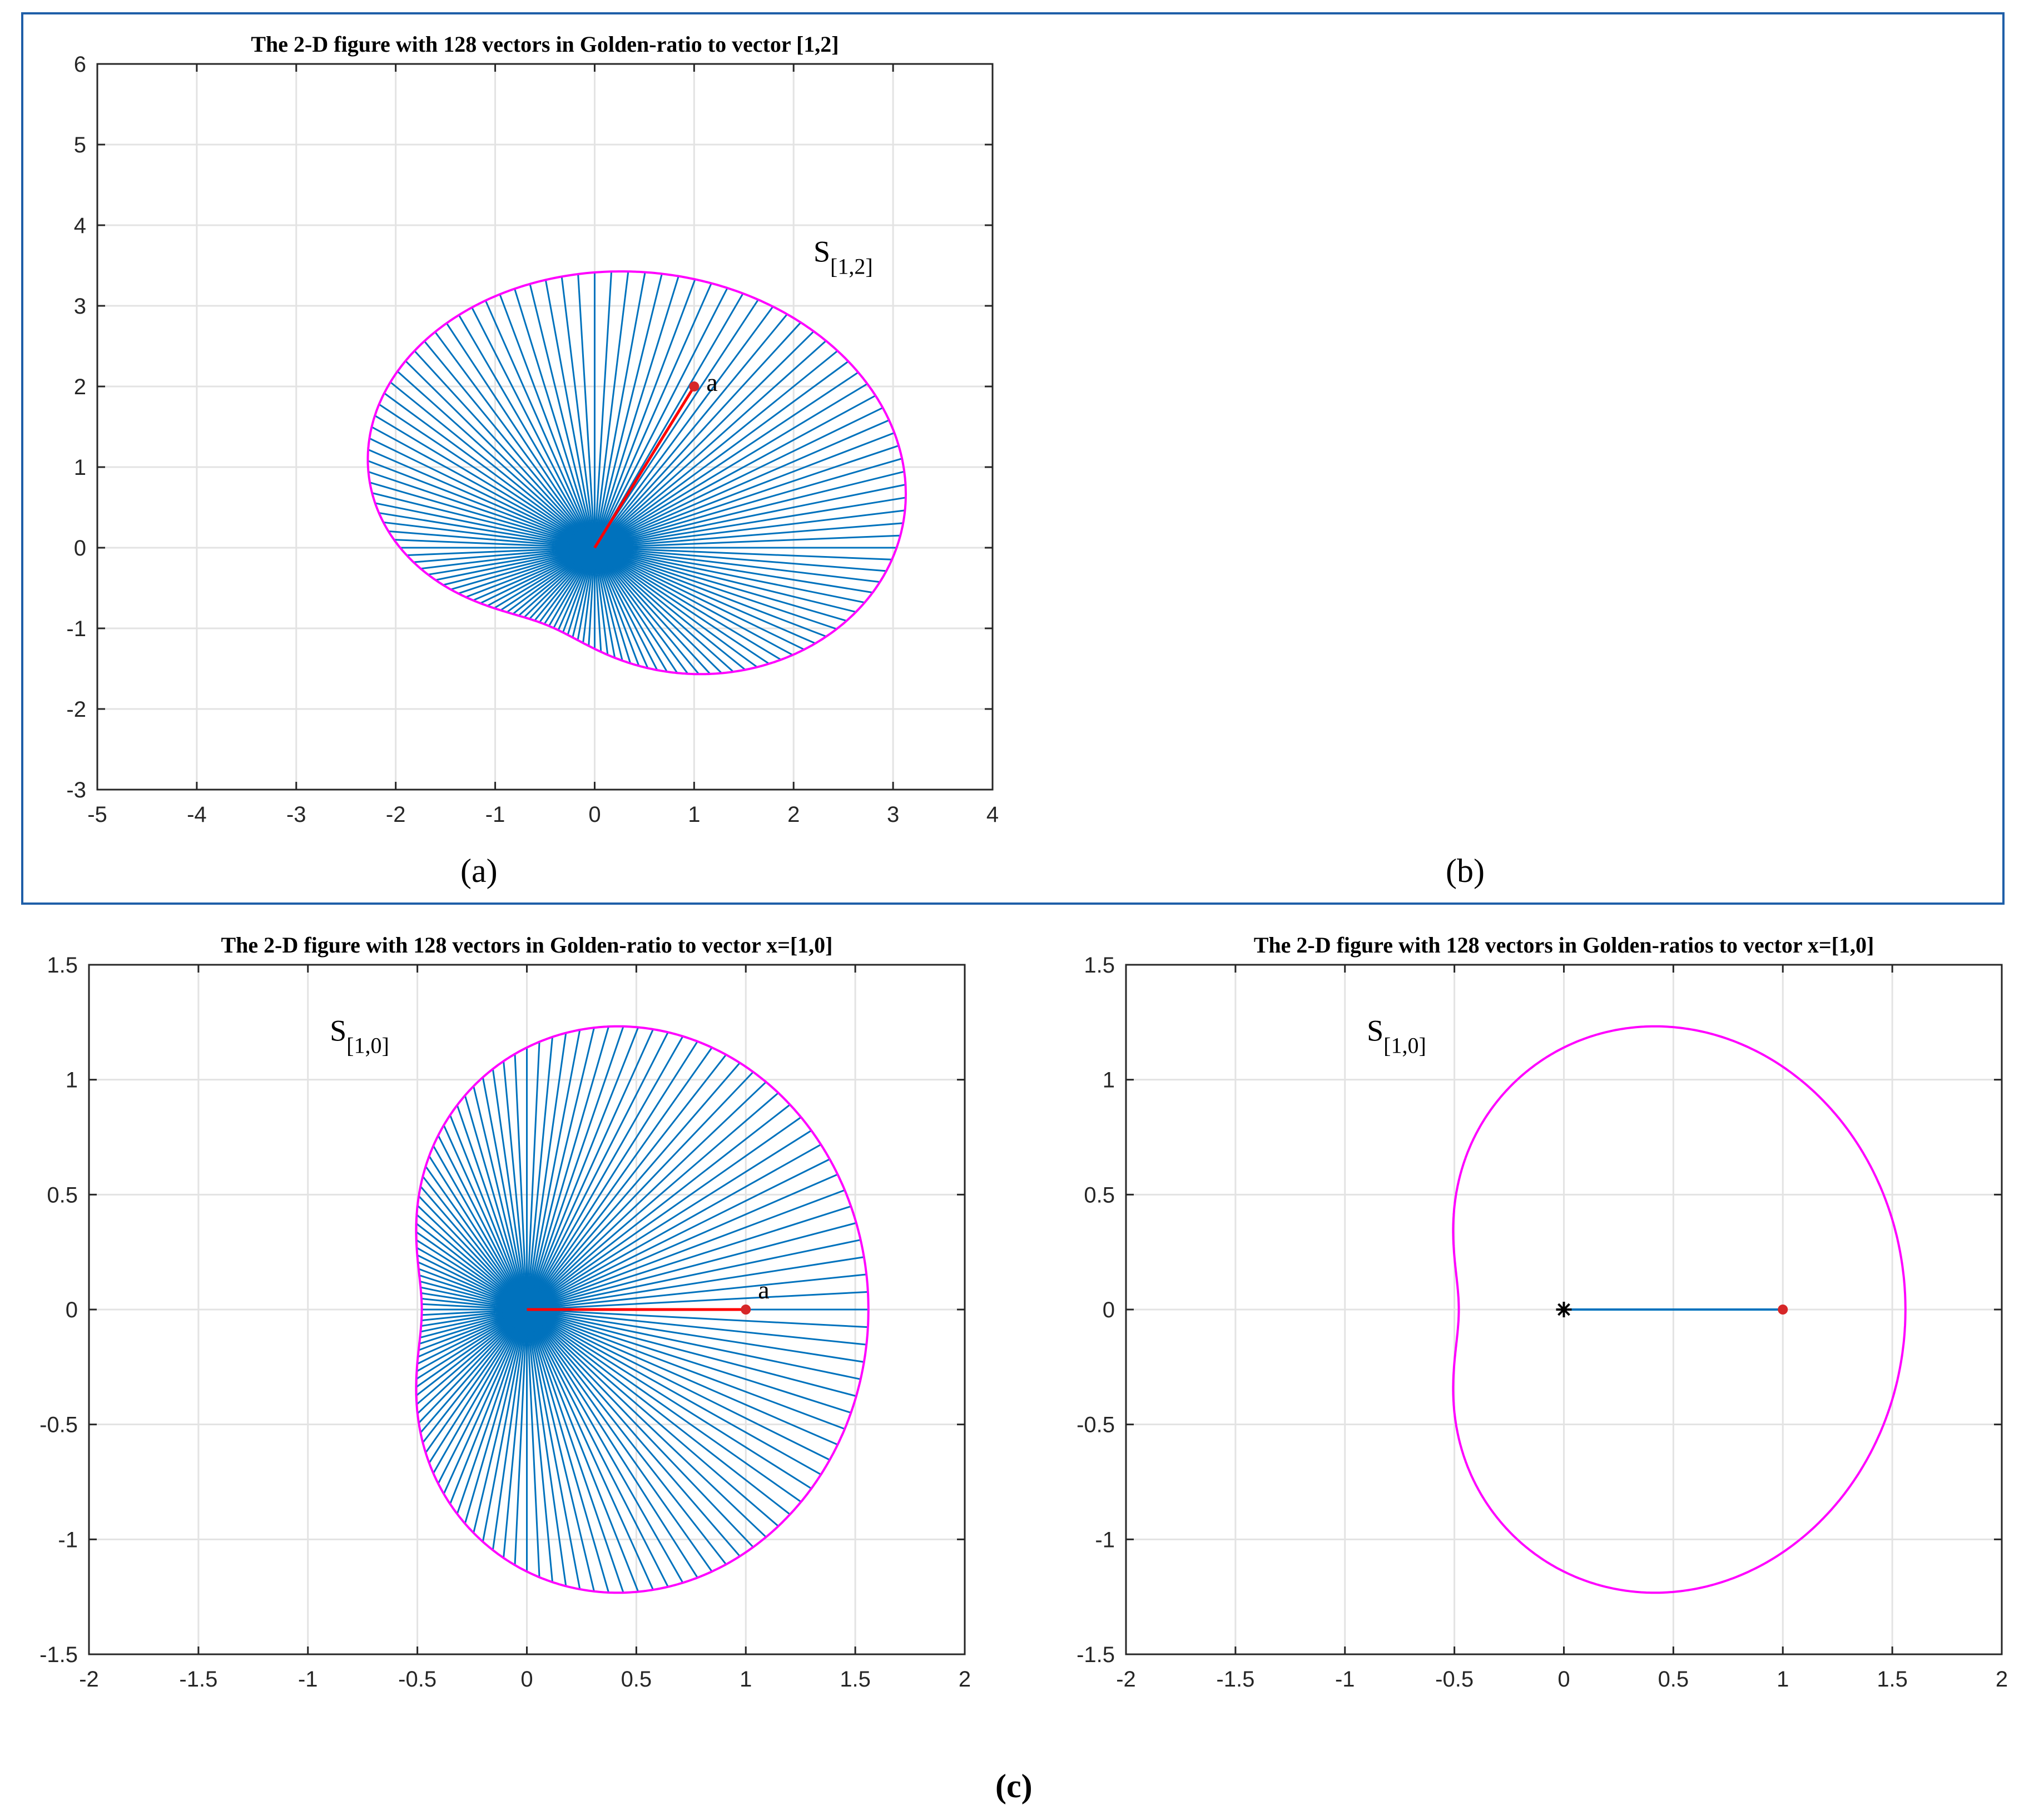 This screenshot has height=1820, width=2019. Describe the element at coordinates (1563, 1680) in the screenshot. I see `x-tick-label: 0` at that location.